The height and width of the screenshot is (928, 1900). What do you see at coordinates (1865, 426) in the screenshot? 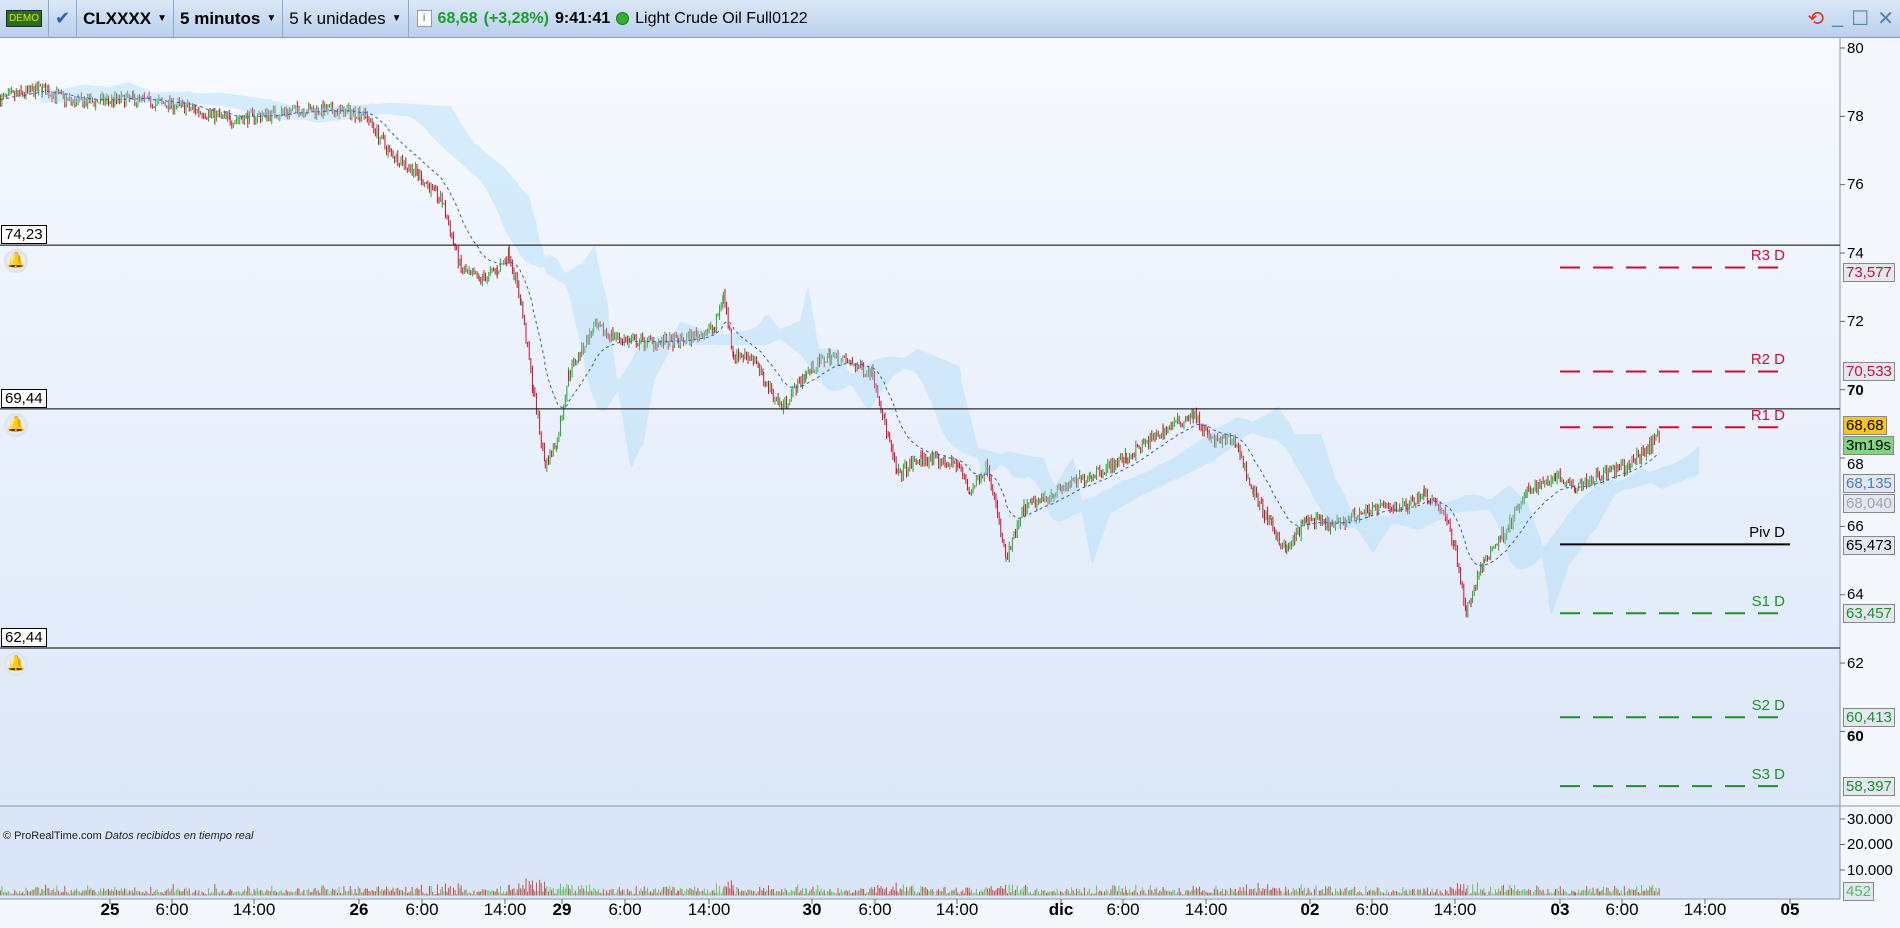
I see `last-price-box: 68,68` at bounding box center [1865, 426].